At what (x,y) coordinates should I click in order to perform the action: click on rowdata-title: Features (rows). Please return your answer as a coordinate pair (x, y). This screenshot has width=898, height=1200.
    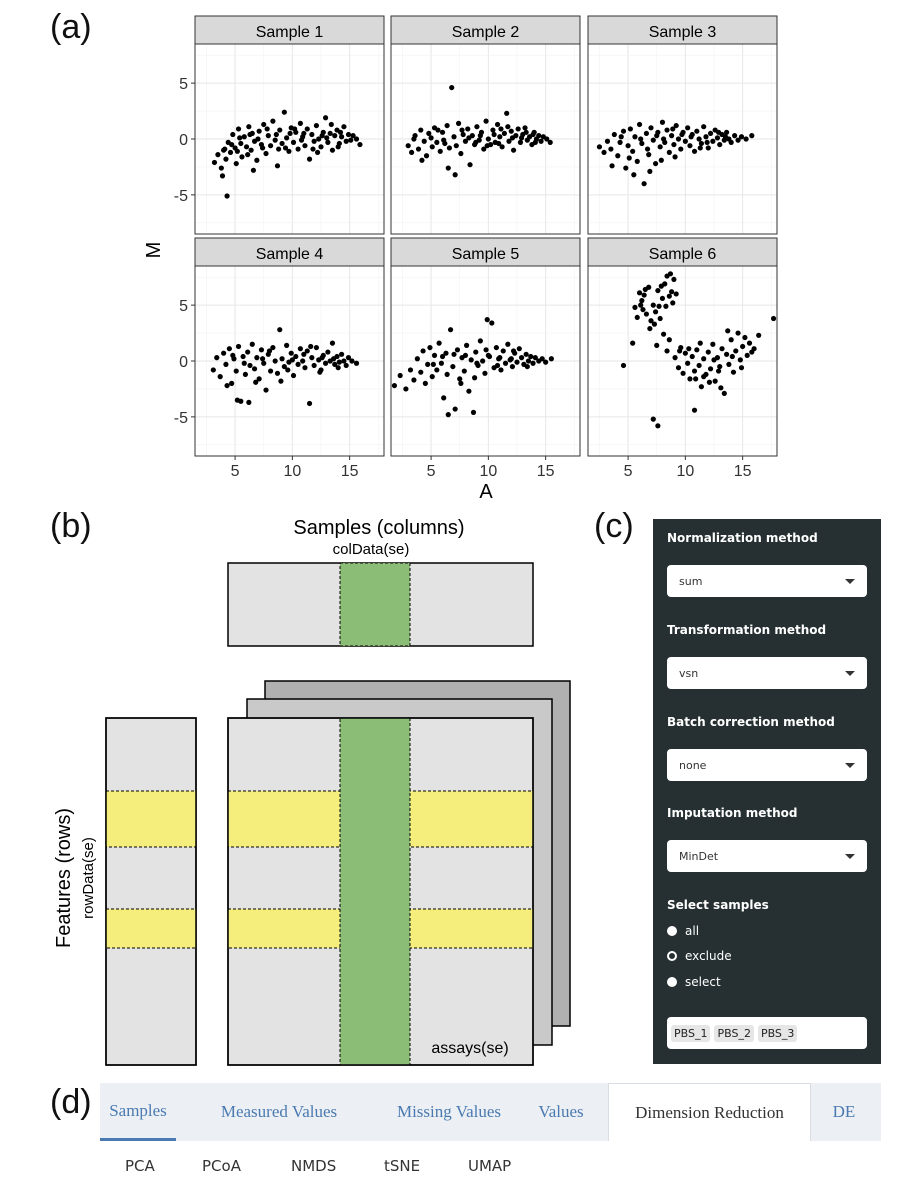
    Looking at the image, I should click on (64, 878).